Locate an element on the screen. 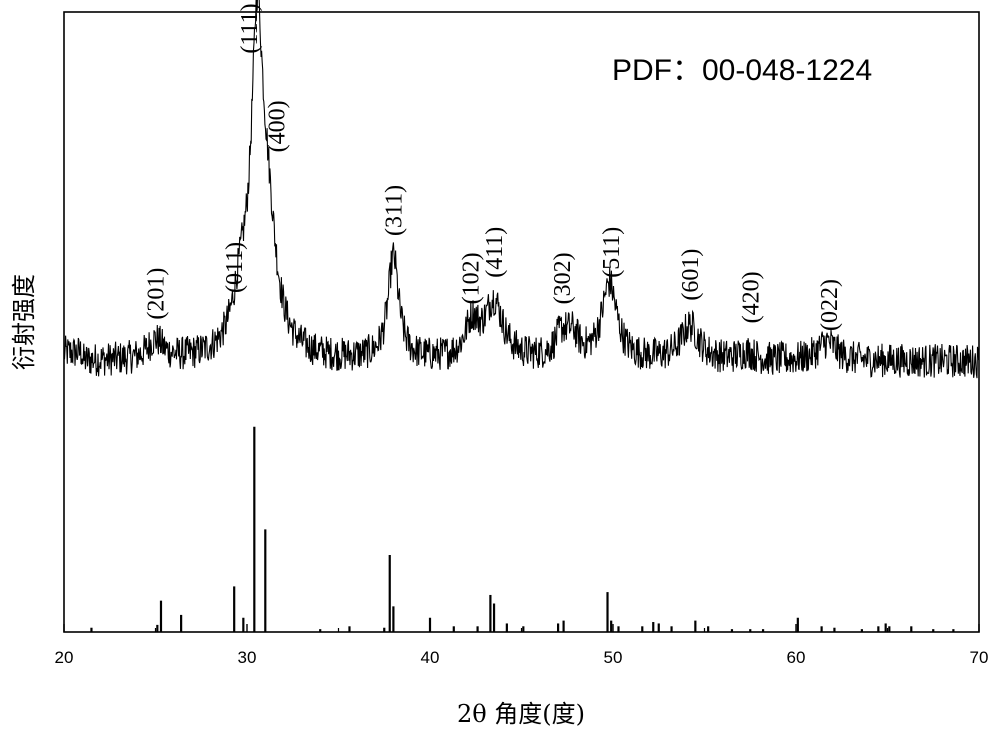  peak-label-10: (420) is located at coordinates (751, 297).